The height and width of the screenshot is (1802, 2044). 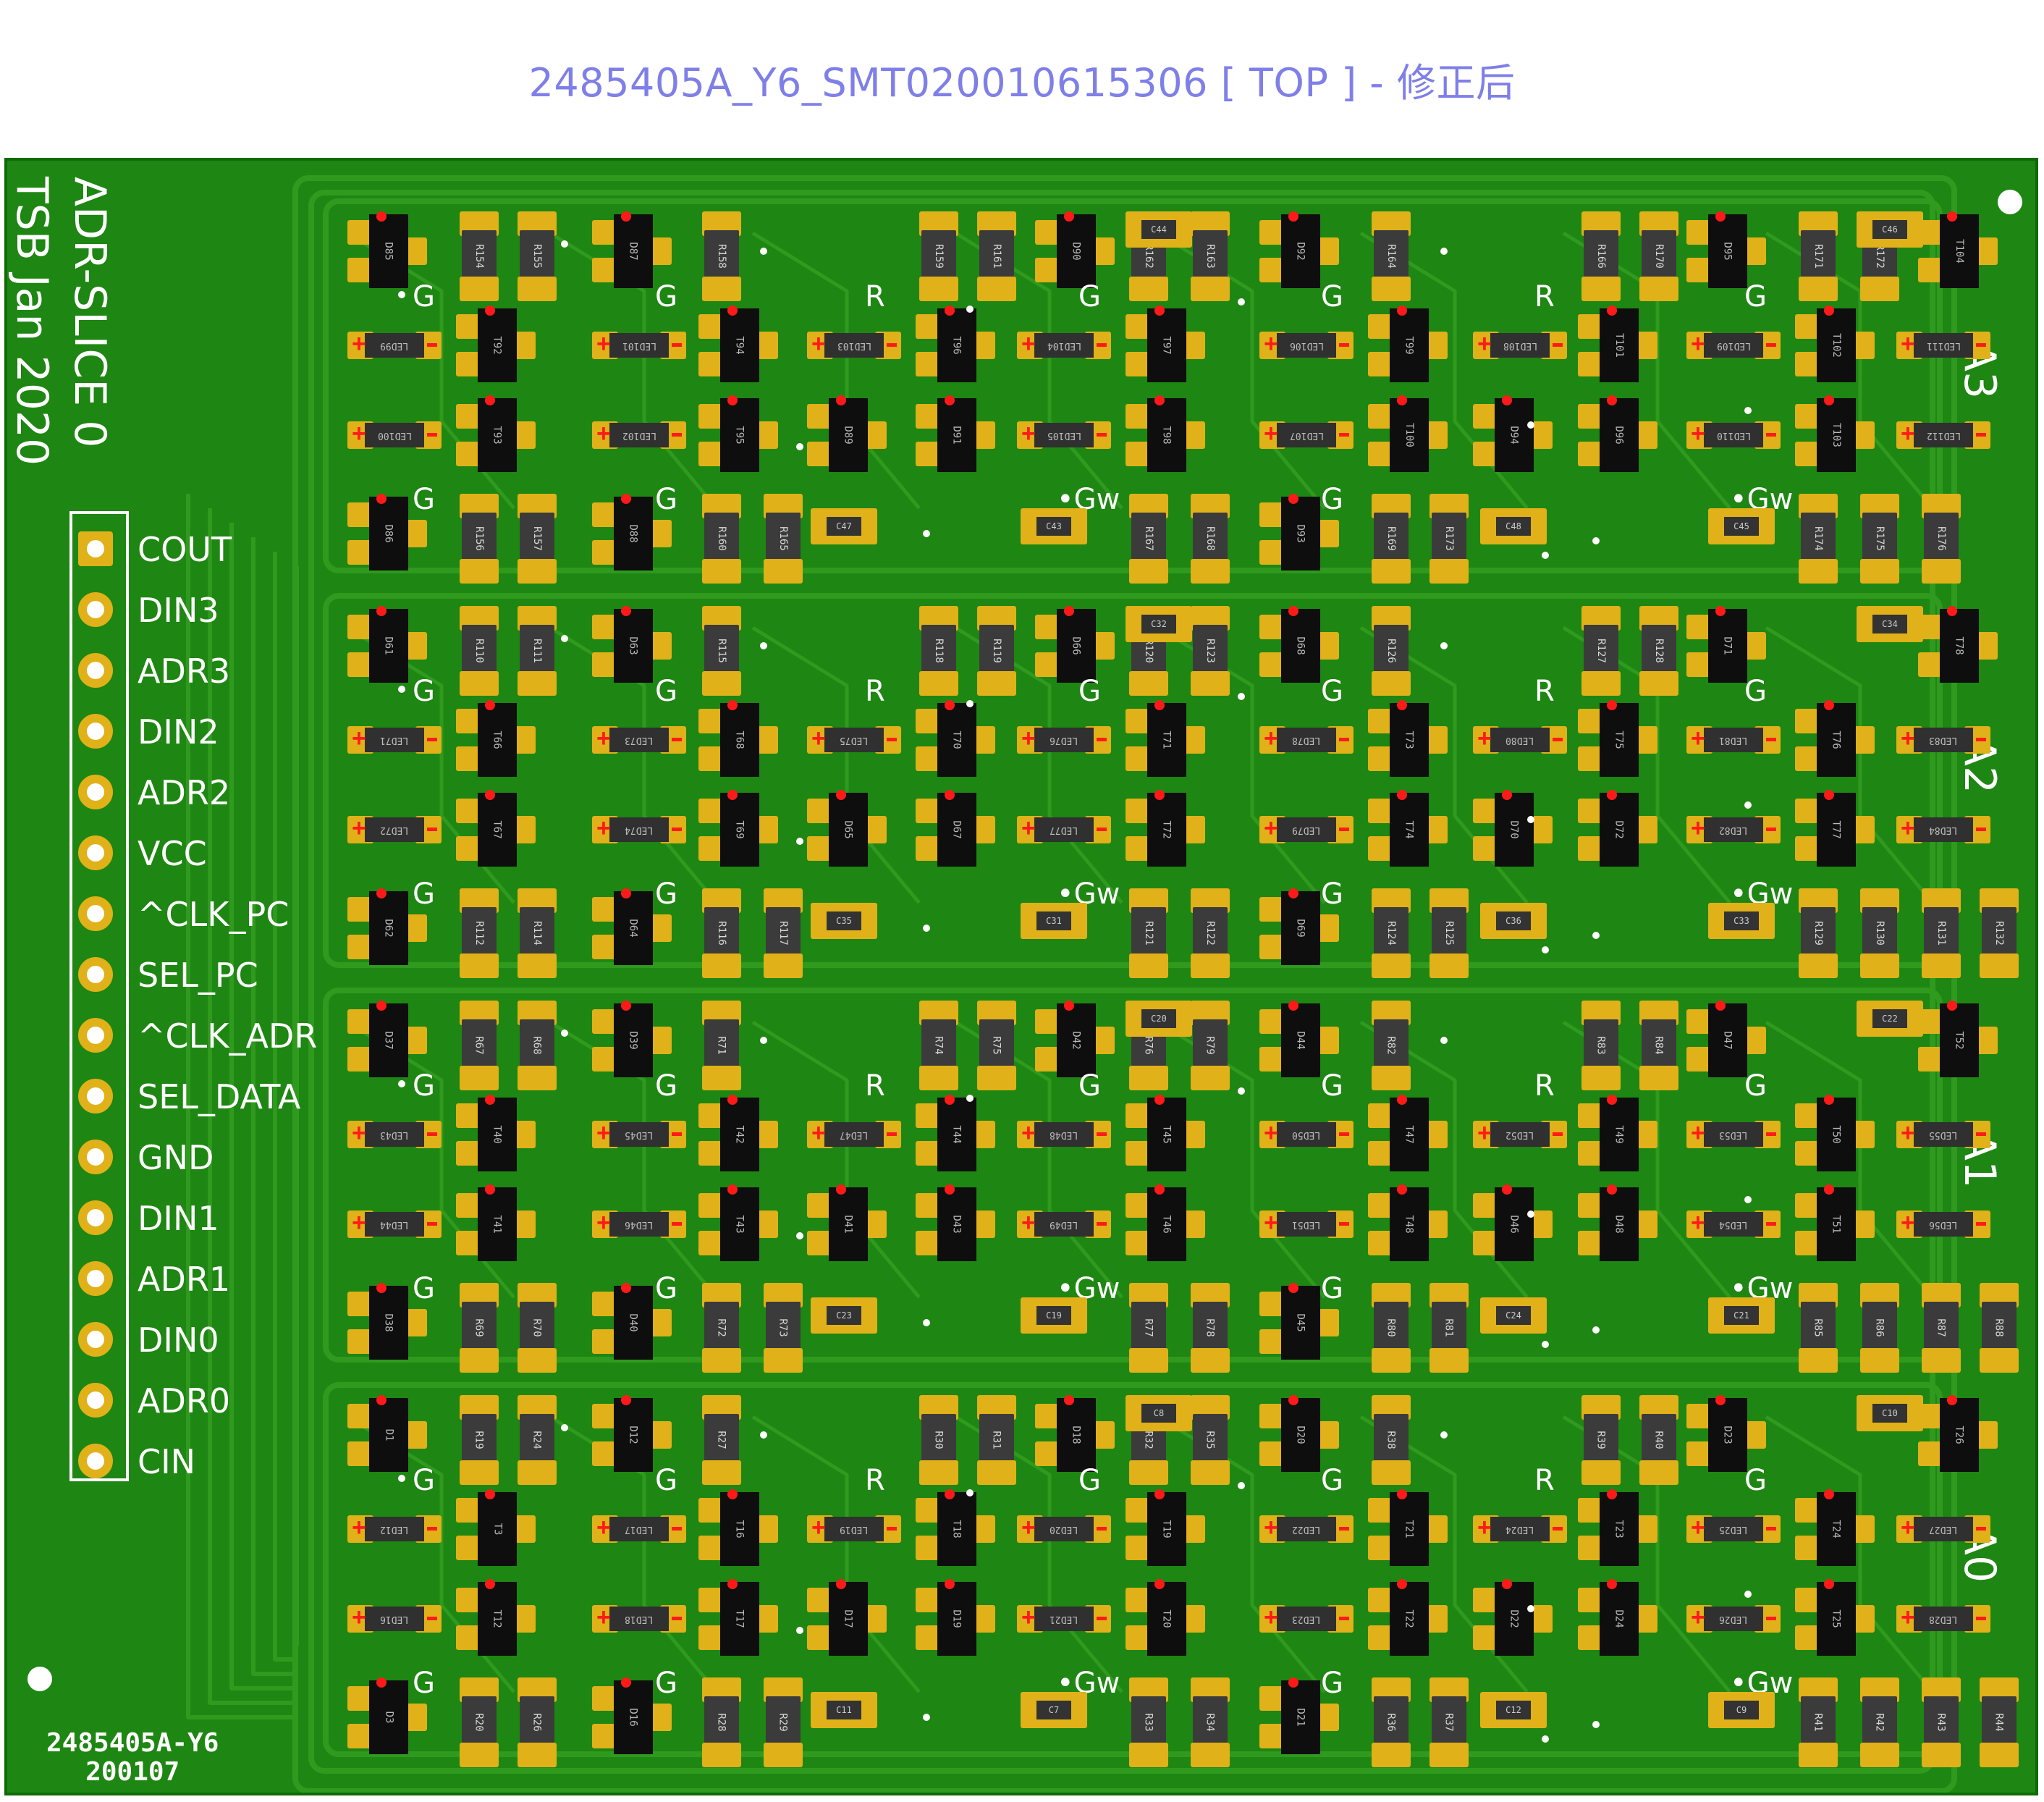 I want to click on transistor-label: T104, so click(x=1959, y=251).